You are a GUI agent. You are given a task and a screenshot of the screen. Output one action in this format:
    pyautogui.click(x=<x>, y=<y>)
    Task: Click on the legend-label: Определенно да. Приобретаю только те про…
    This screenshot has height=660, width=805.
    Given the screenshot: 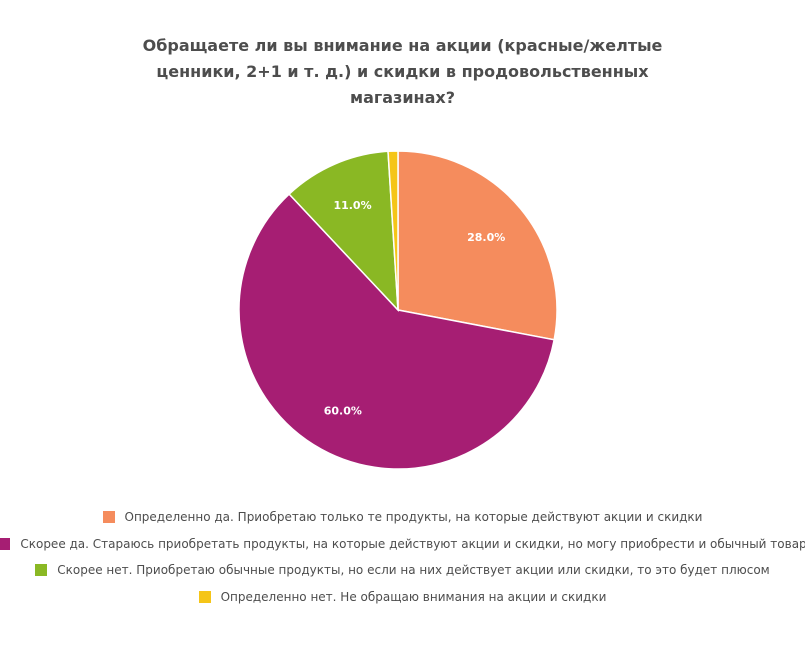 What is the action you would take?
    pyautogui.click(x=413, y=517)
    